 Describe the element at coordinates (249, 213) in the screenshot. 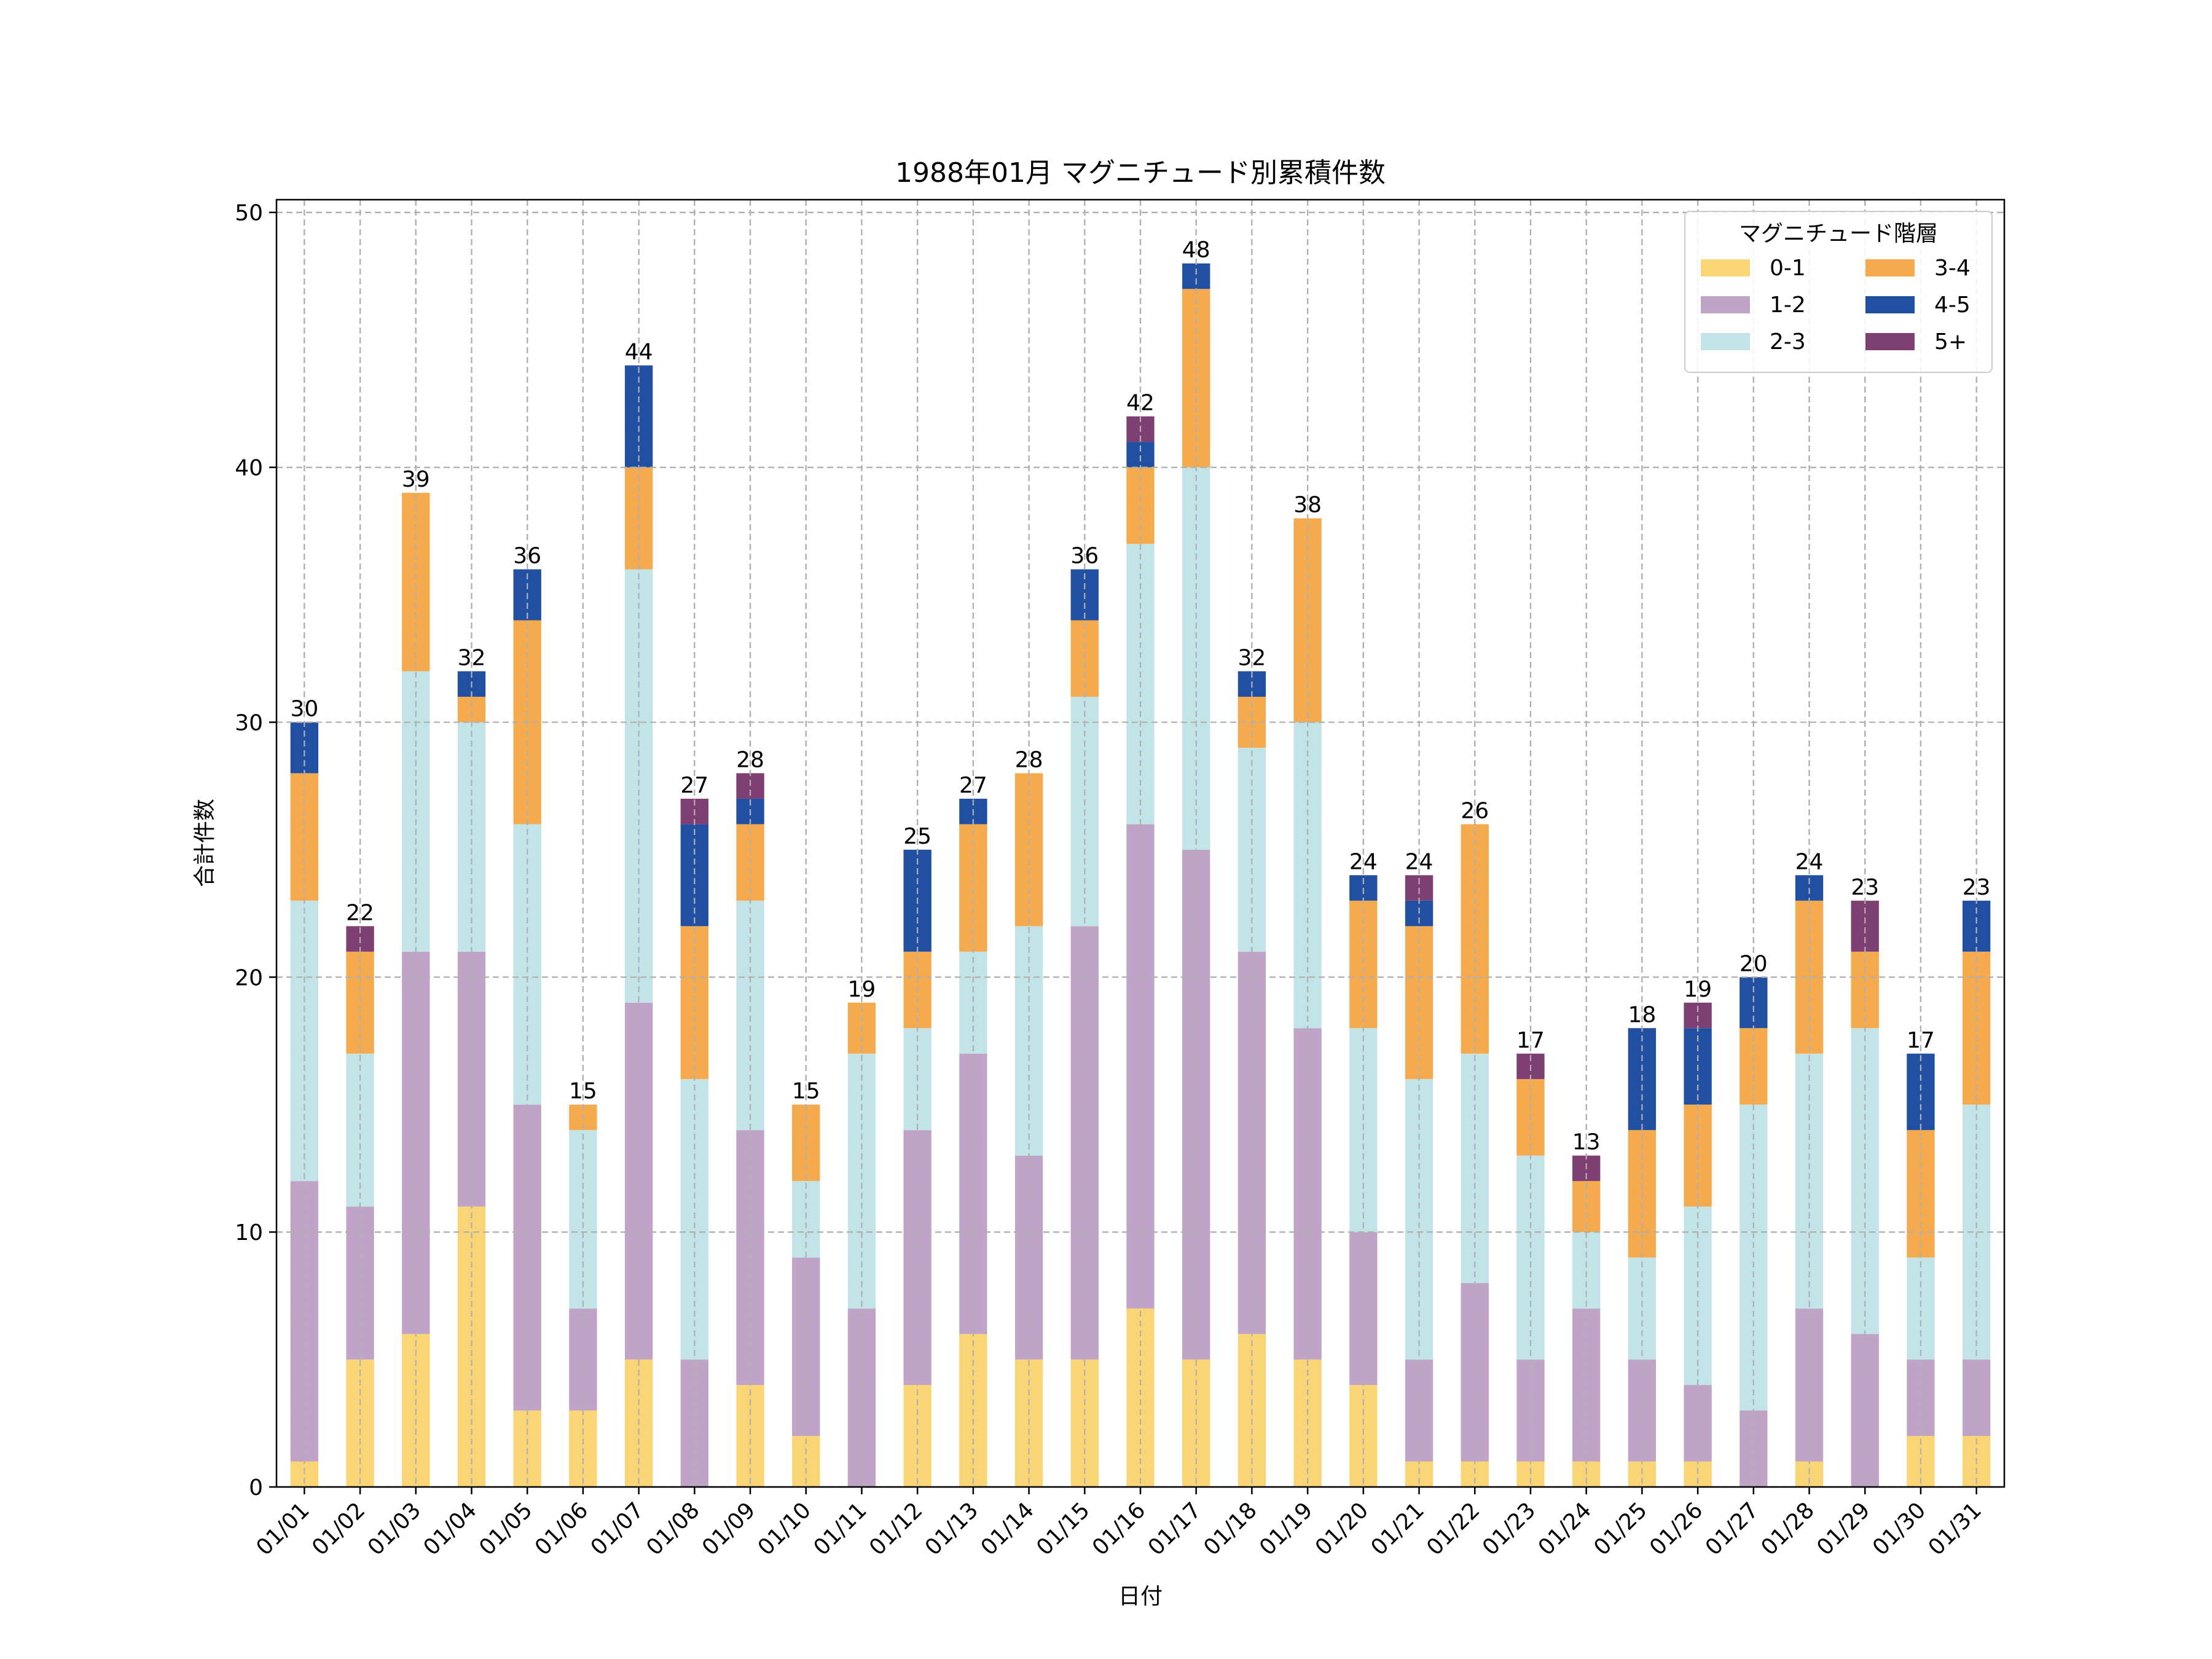

I see `y-tick-label: 50` at that location.